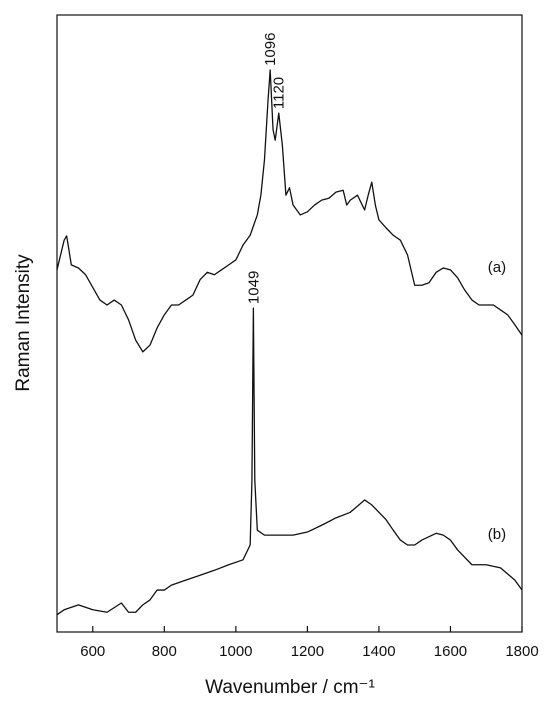 The image size is (550, 708). Describe the element at coordinates (164, 651) in the screenshot. I see `x-tick-label: 800` at that location.